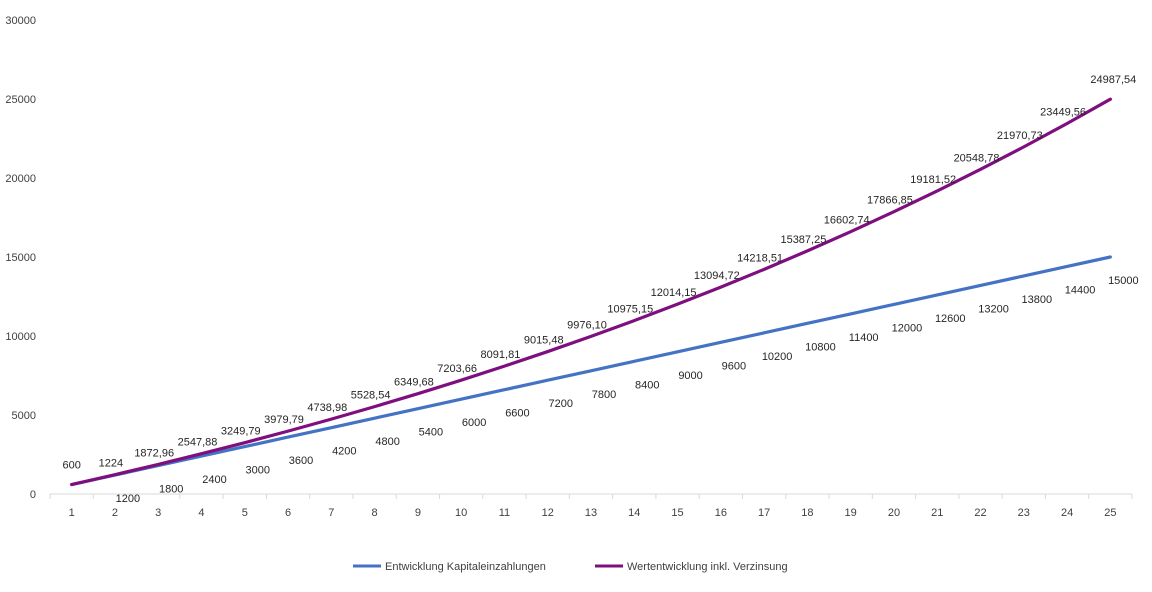  What do you see at coordinates (591, 513) in the screenshot?
I see `x-tick-label: 13` at bounding box center [591, 513].